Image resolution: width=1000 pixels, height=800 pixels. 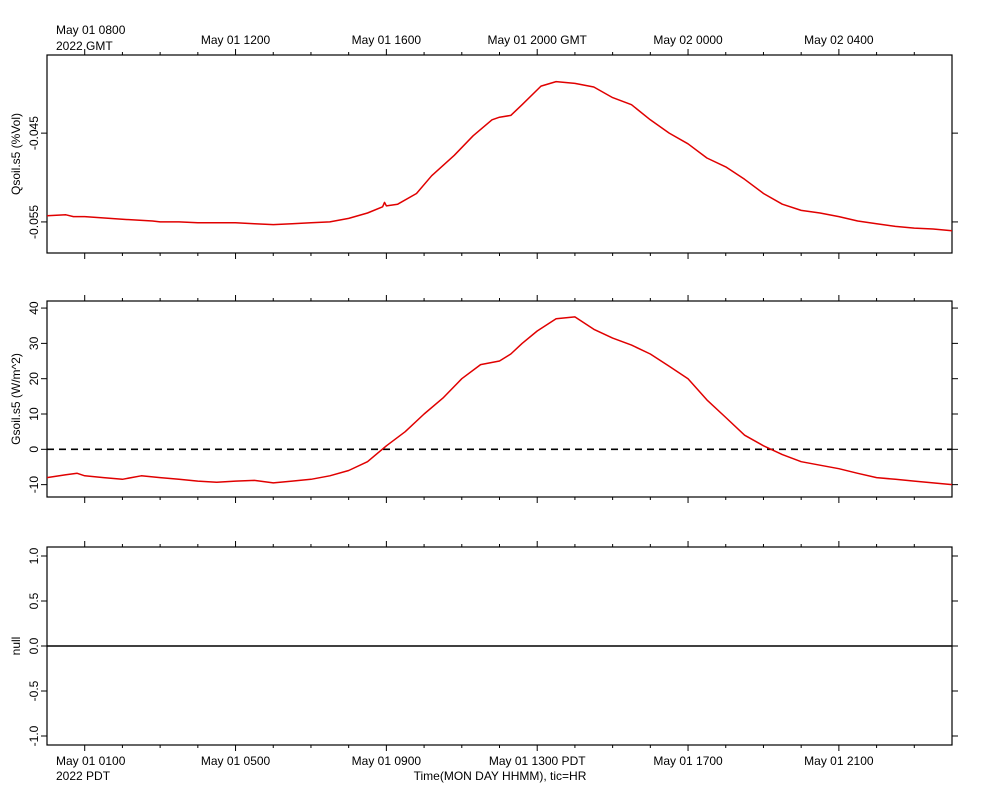 What do you see at coordinates (34, 555) in the screenshot?
I see `y-tick-label: 1.0` at bounding box center [34, 555].